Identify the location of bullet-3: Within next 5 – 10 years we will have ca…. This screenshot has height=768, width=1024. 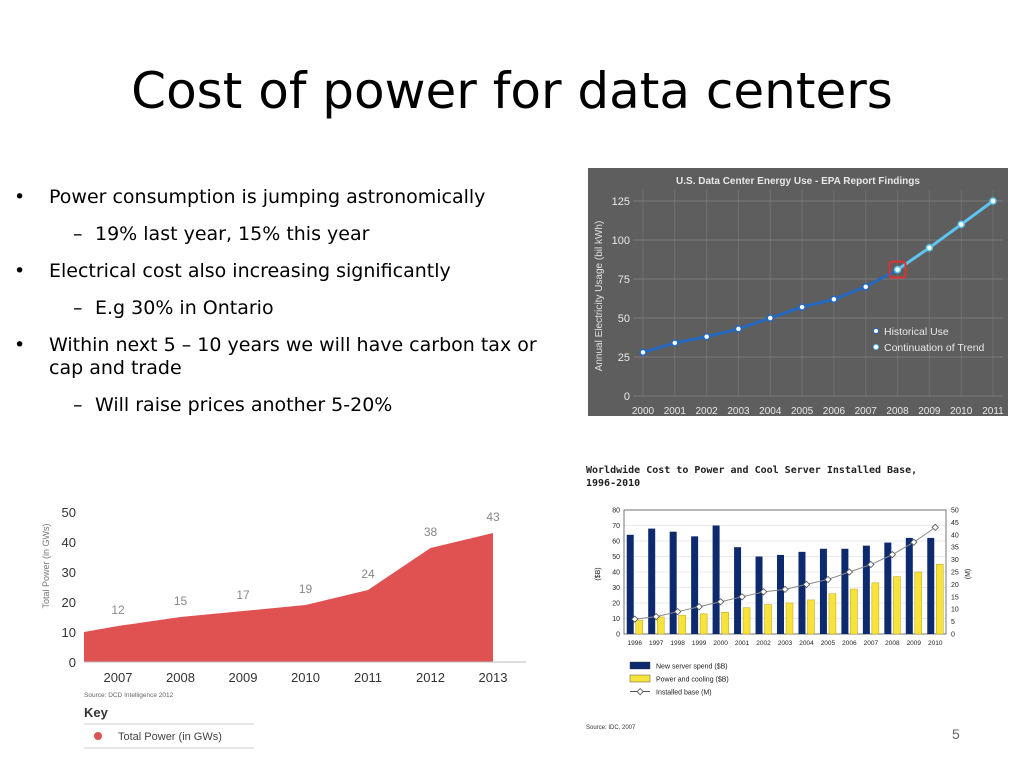
(292, 357).